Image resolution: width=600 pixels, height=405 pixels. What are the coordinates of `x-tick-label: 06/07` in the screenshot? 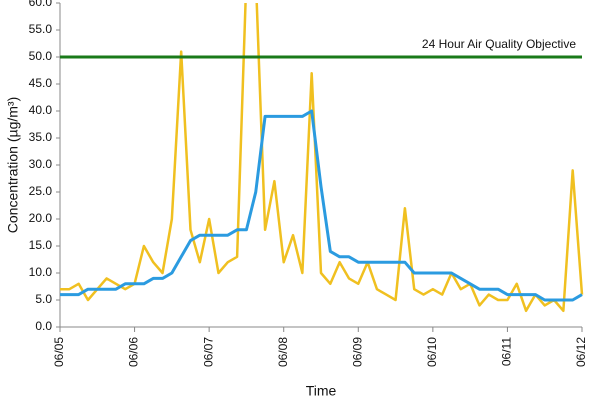 It's located at (208, 352).